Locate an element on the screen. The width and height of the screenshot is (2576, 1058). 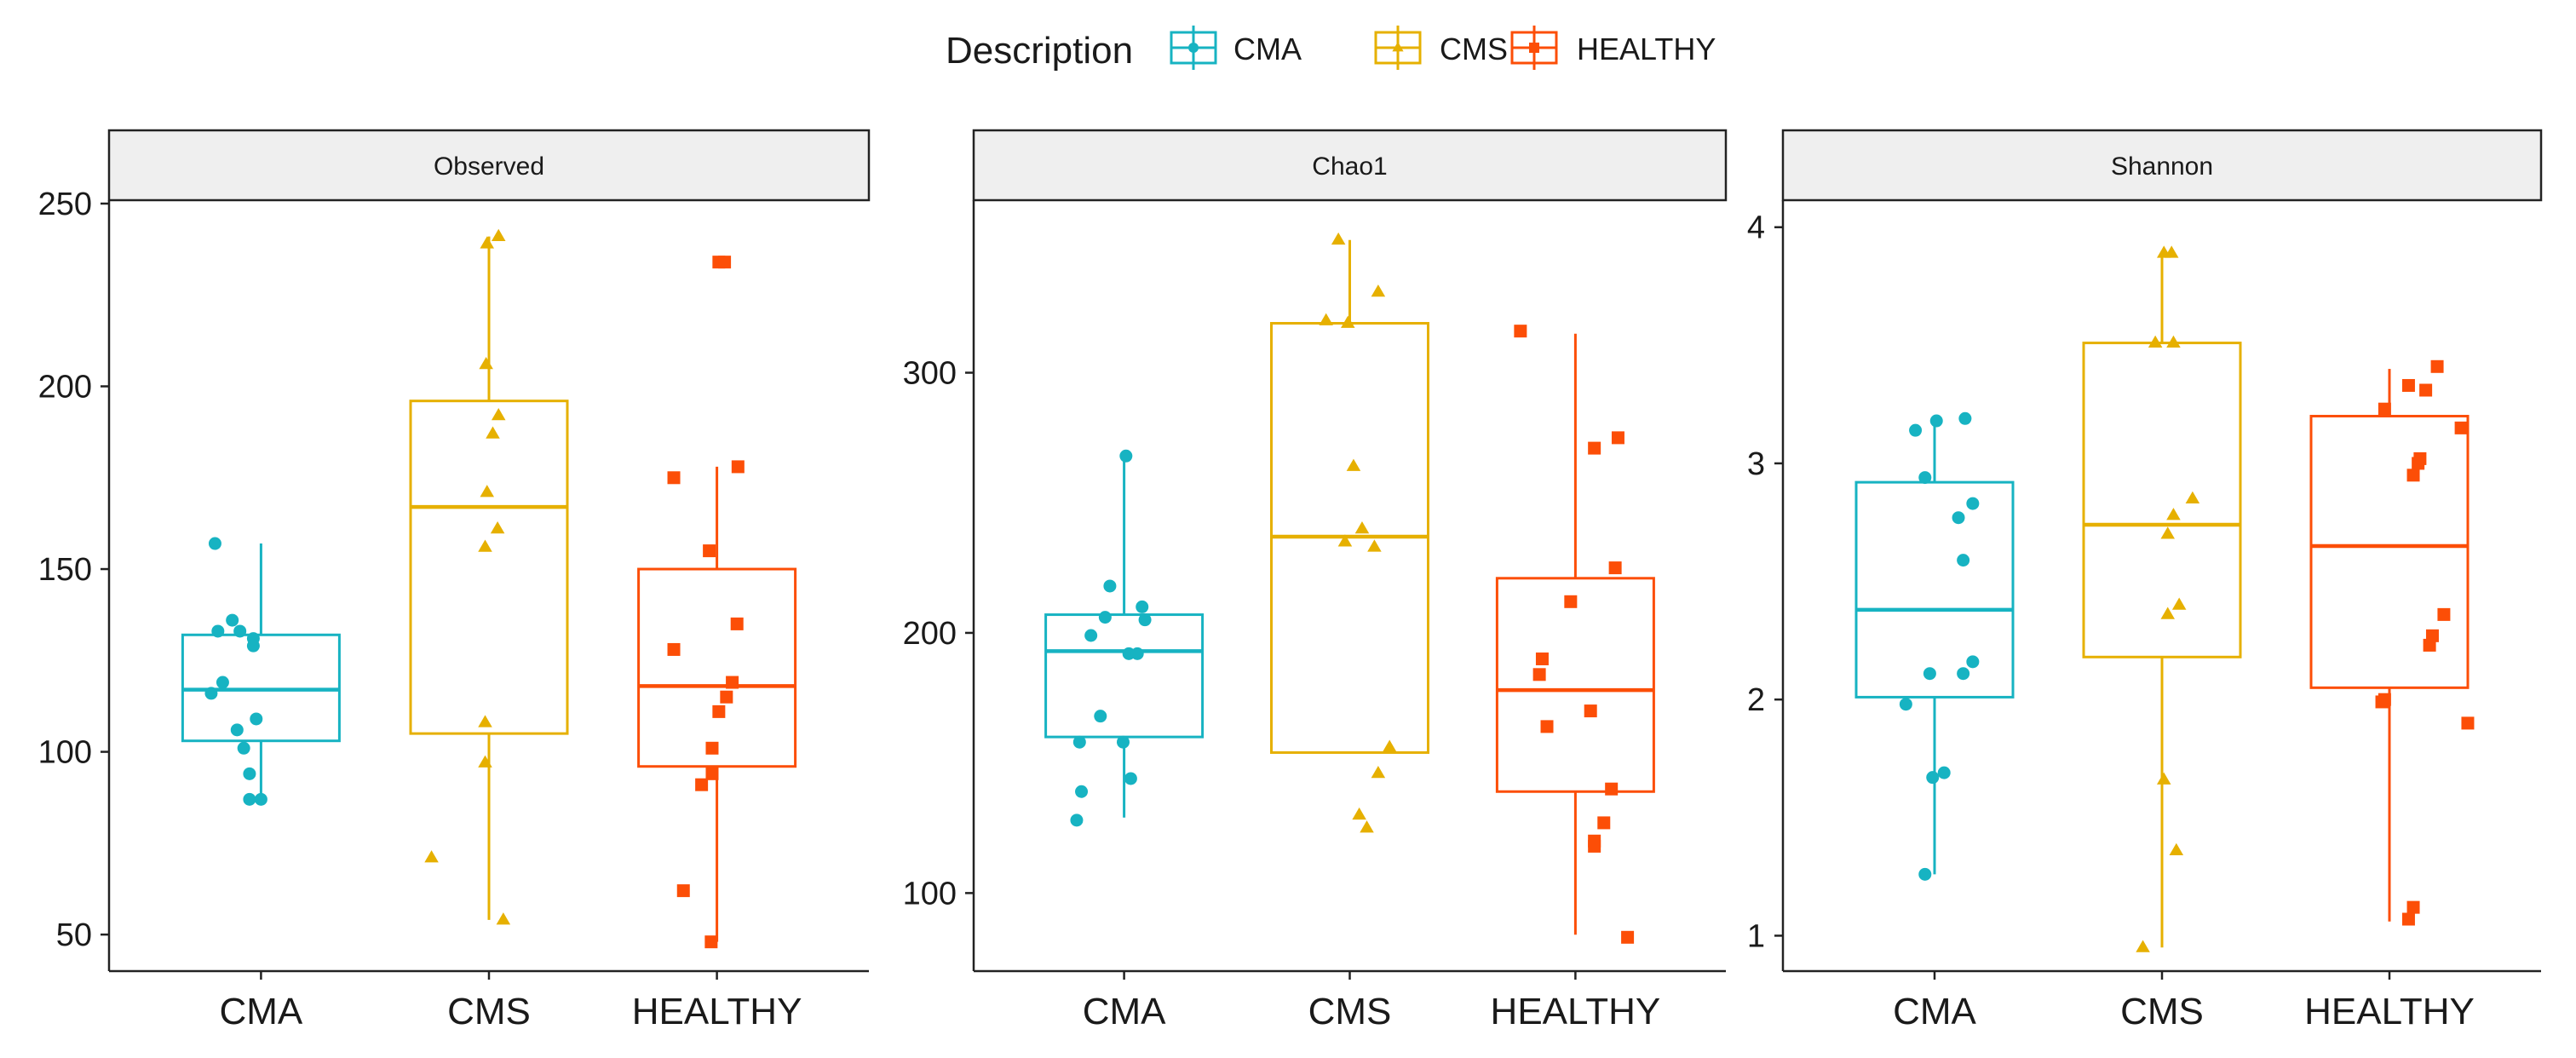
y-tick-label: 3 is located at coordinates (1756, 464).